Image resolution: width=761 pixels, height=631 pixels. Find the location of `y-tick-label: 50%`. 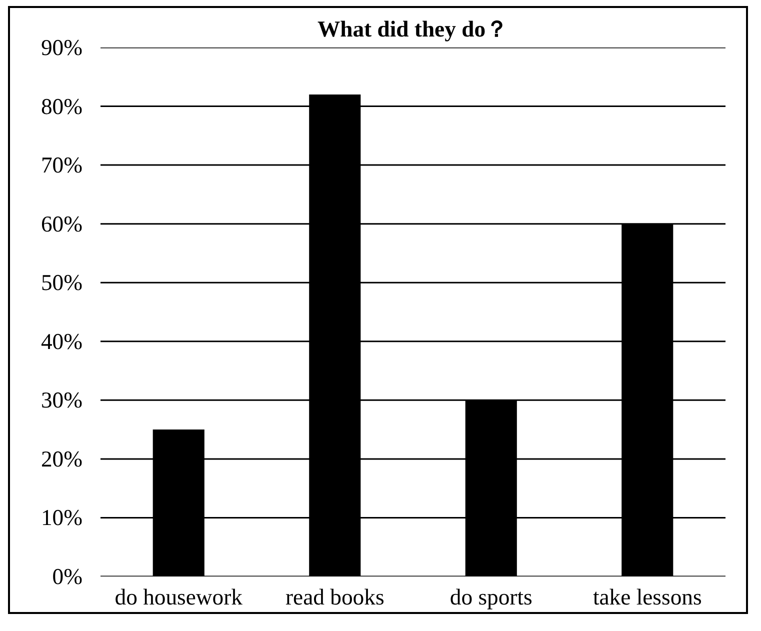

y-tick-label: 50% is located at coordinates (61, 283).